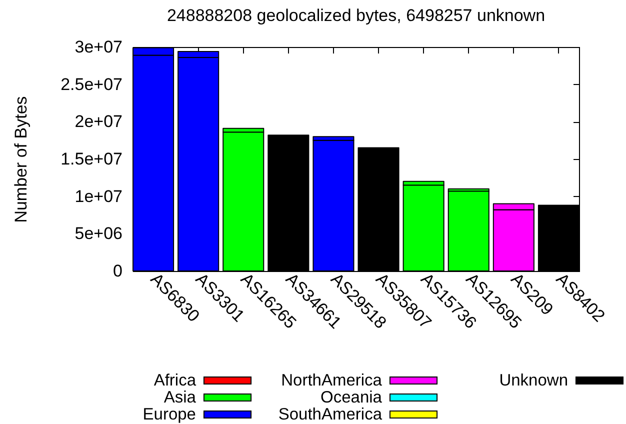  I want to click on legend-label: Africa, so click(175, 381).